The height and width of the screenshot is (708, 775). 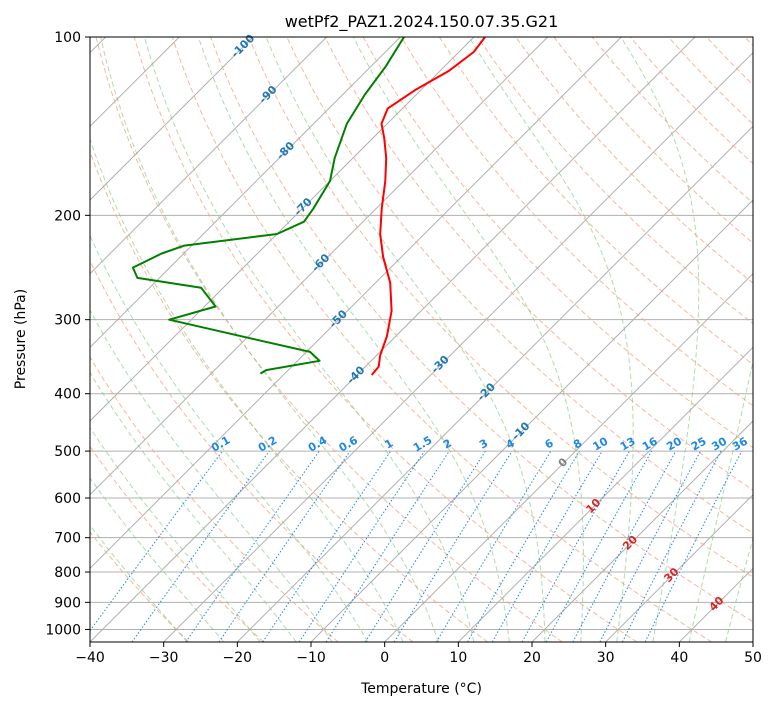 What do you see at coordinates (238, 658) in the screenshot?
I see `x-tick-label: −20` at bounding box center [238, 658].